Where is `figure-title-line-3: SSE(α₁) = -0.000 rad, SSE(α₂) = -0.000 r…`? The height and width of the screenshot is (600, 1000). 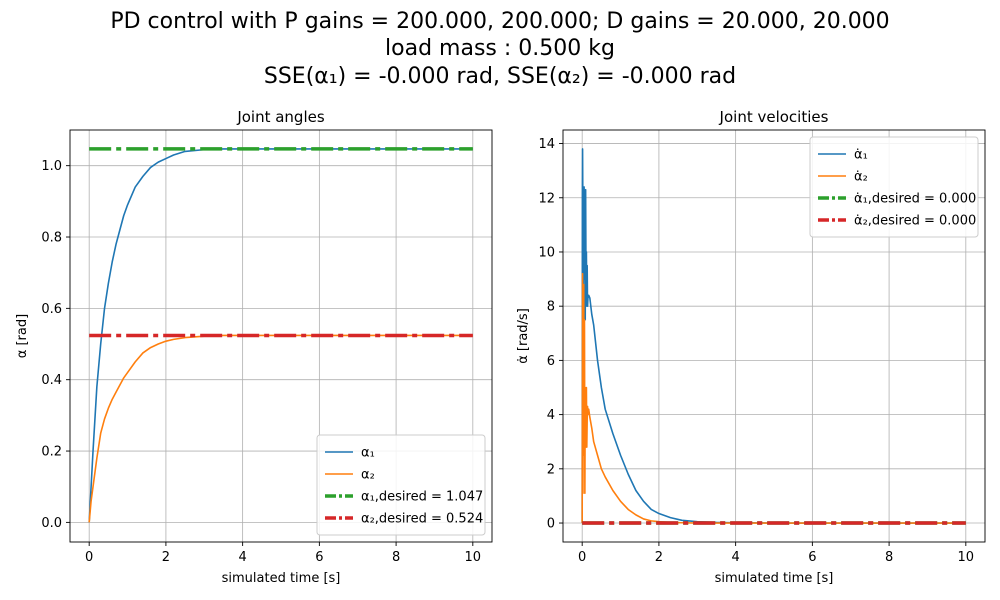
figure-title-line-3: SSE(α₁) = -0.000 rad, SSE(α₂) = -0.000 r… is located at coordinates (500, 76).